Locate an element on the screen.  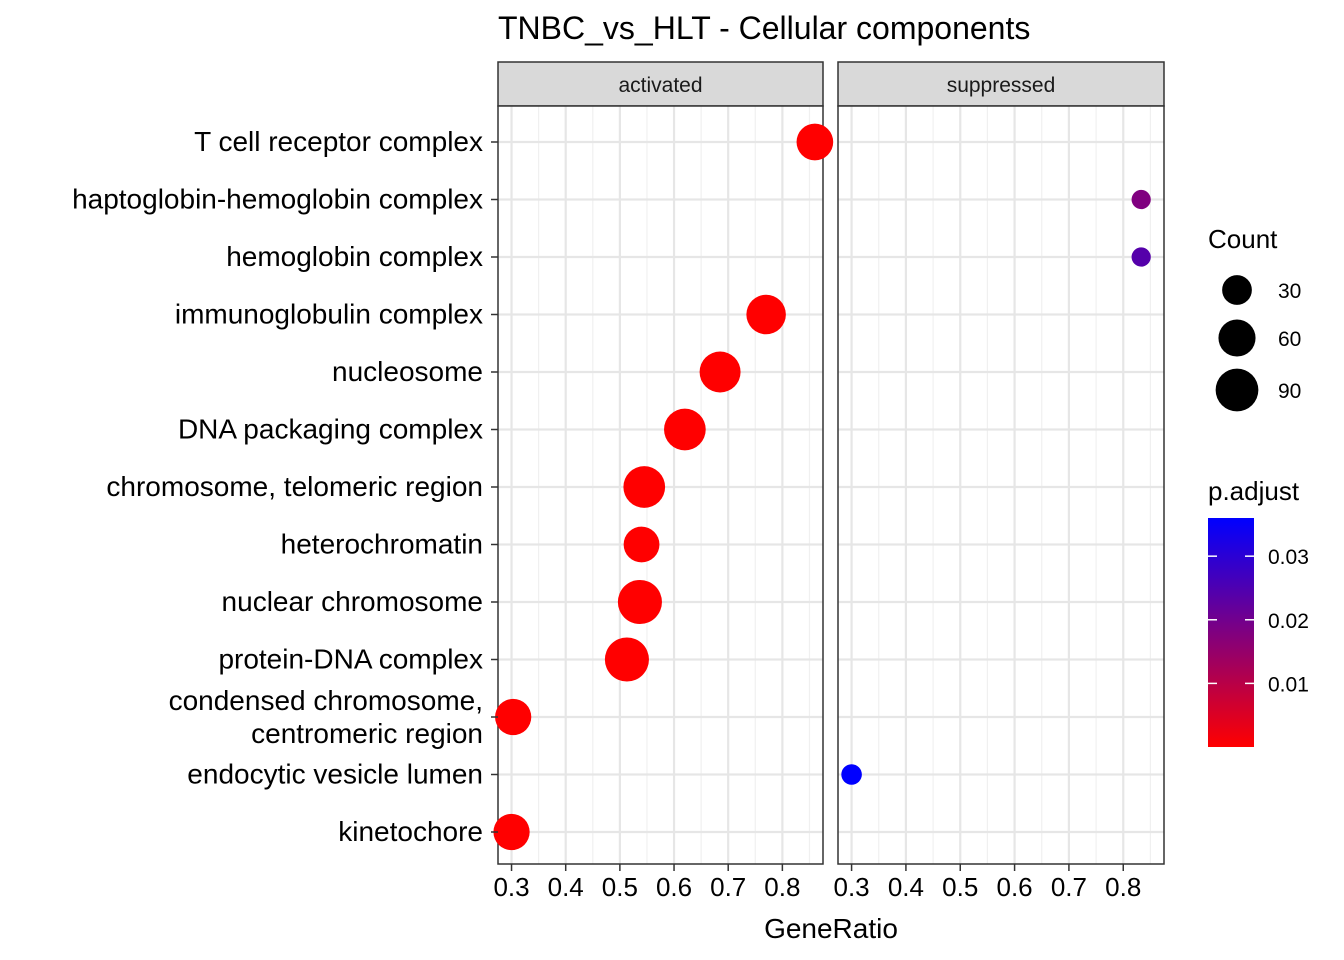
p-adjust-colorbar is located at coordinates (1231, 632).